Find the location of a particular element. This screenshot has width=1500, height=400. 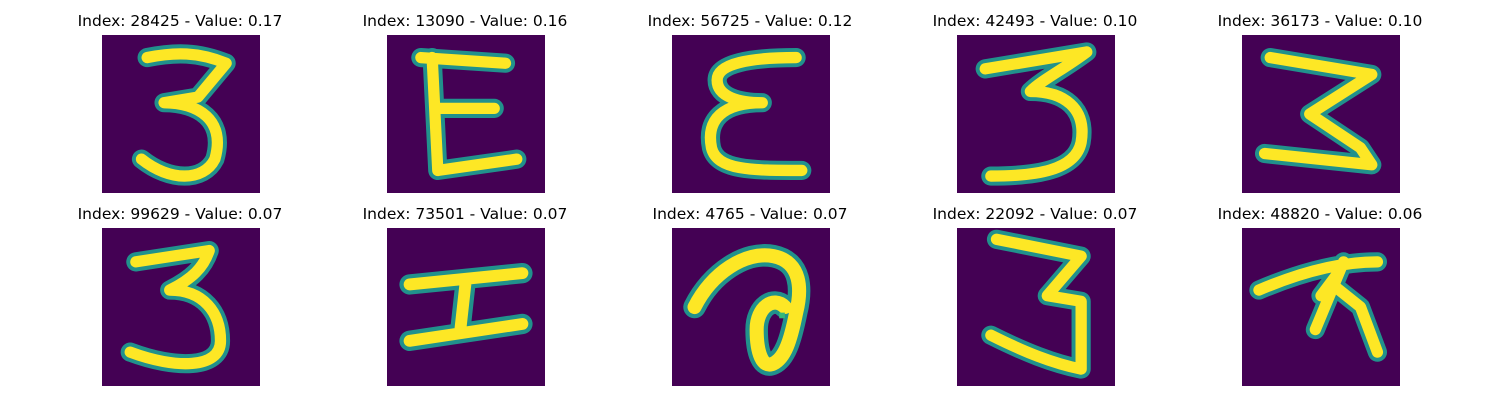

panel-title: Index: 99629 - Value: 0.07 is located at coordinates (180, 214).